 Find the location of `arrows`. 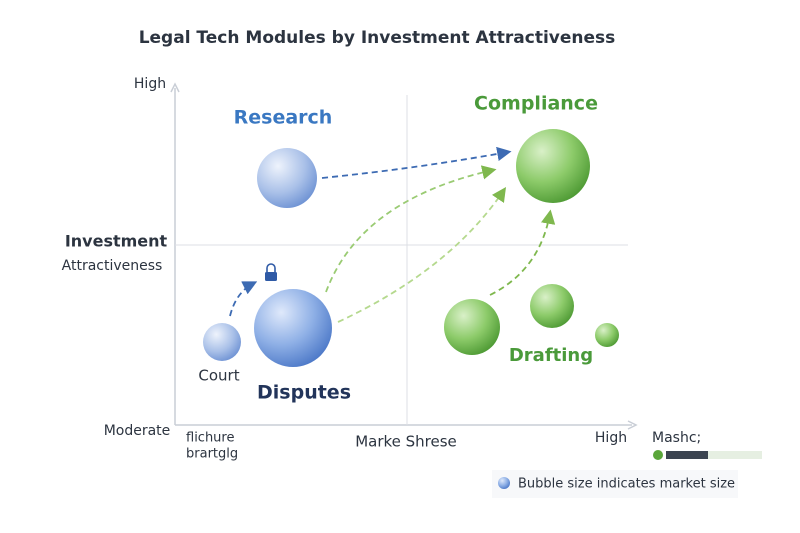

arrows is located at coordinates (392, 234).